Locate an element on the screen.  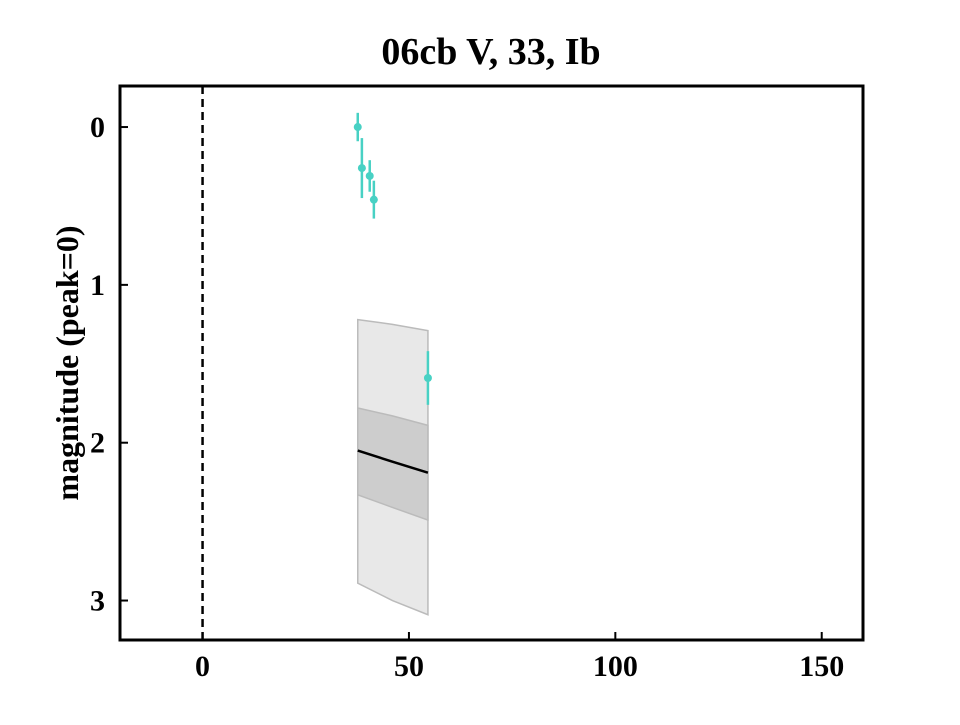
model-line is located at coordinates (393, 461).